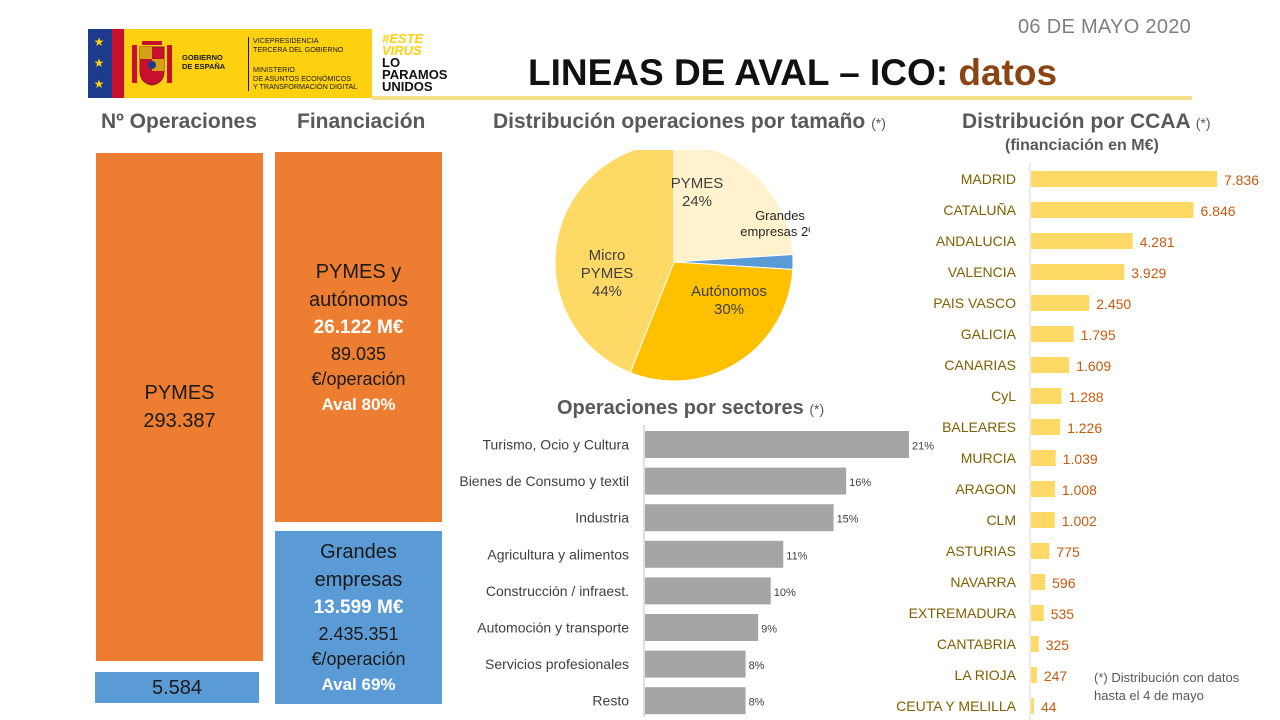 This screenshot has width=1280, height=720. I want to click on ccaa-value-label: 1.002, so click(1079, 521).